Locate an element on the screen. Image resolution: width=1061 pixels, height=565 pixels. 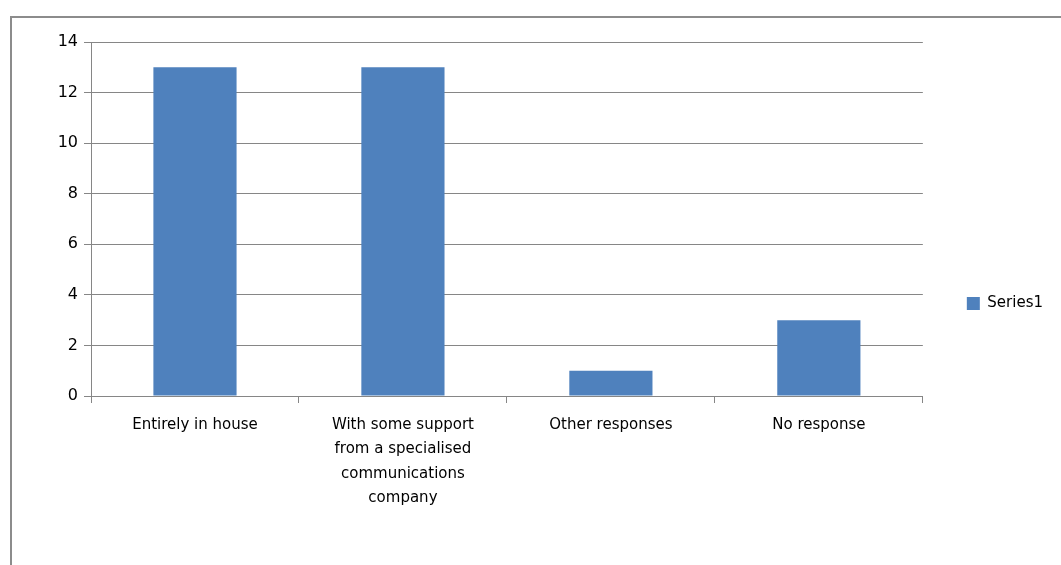
x-tick-label: Other responses is located at coordinates (611, 424).